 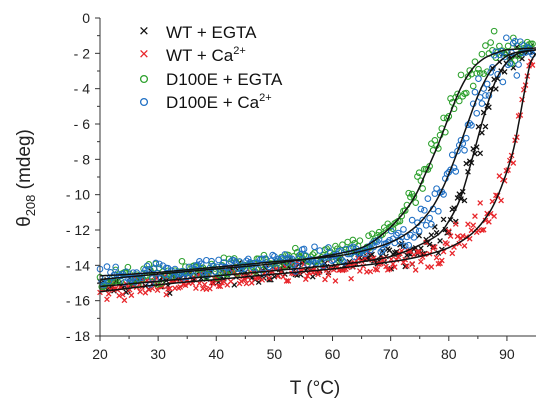 What do you see at coordinates (315, 388) in the screenshot?
I see `x-axis-title: T (°C)` at bounding box center [315, 388].